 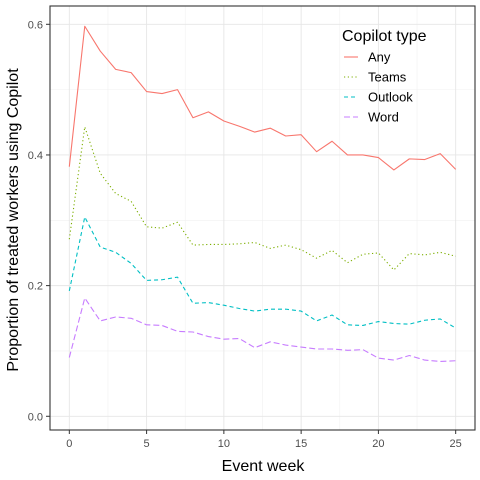 I want to click on legend-item-any: Any, so click(x=367, y=57).